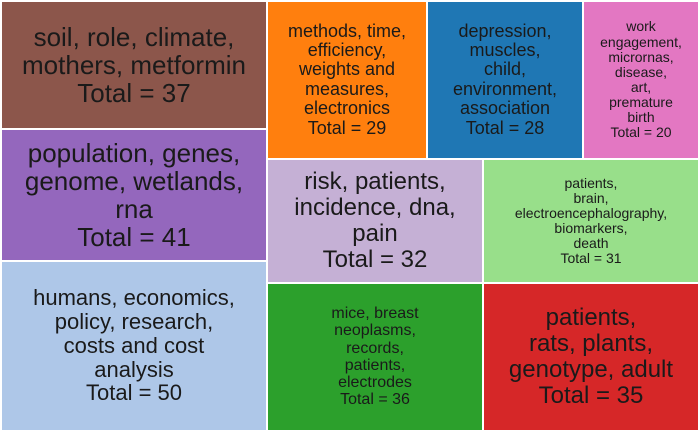  I want to click on tile-label: population, genes, genome, wetlands, rna, so click(134, 180).